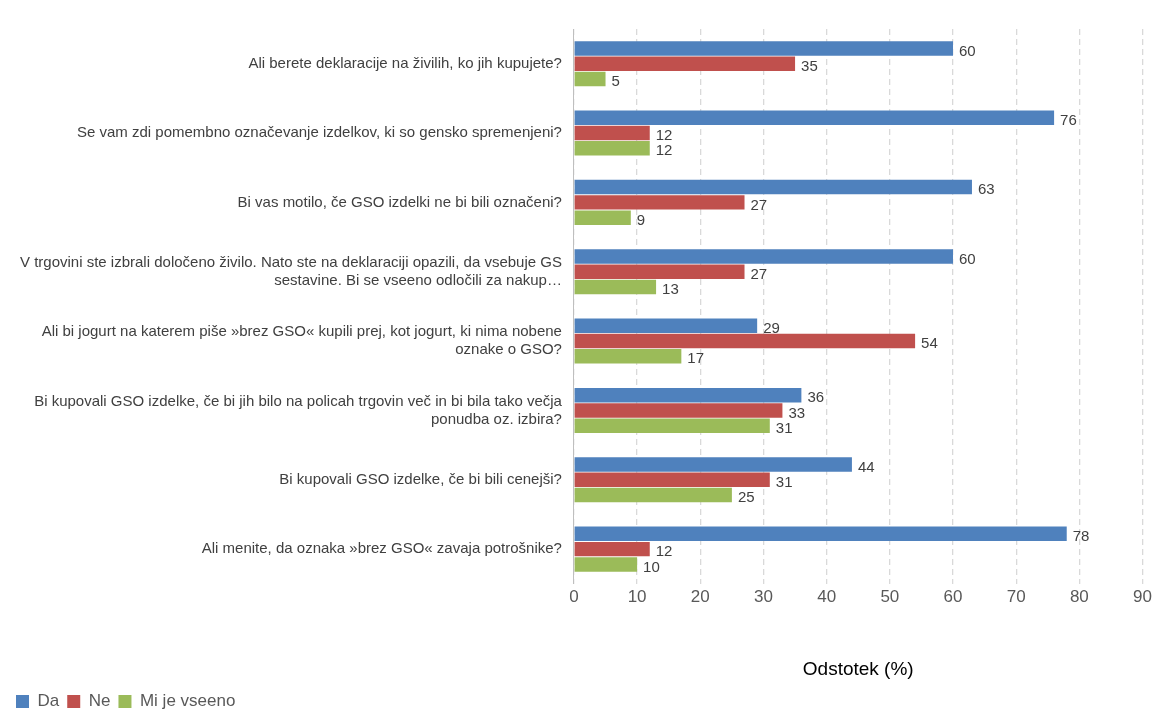 The height and width of the screenshot is (728, 1163). I want to click on x-tick-label: 70, so click(1016, 596).